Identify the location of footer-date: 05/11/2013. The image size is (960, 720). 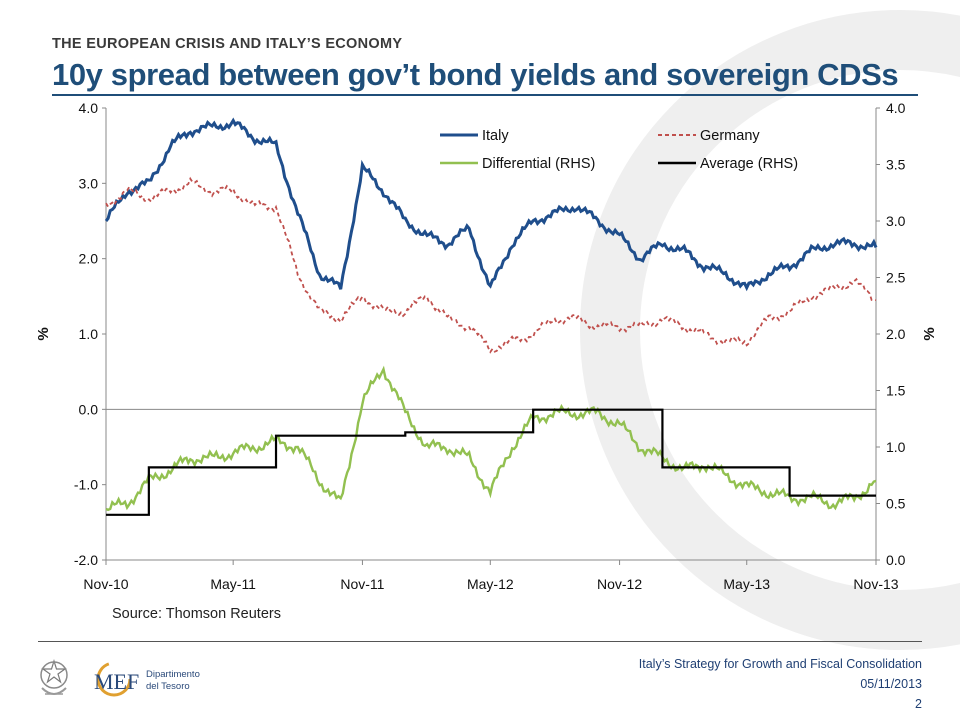
(891, 684).